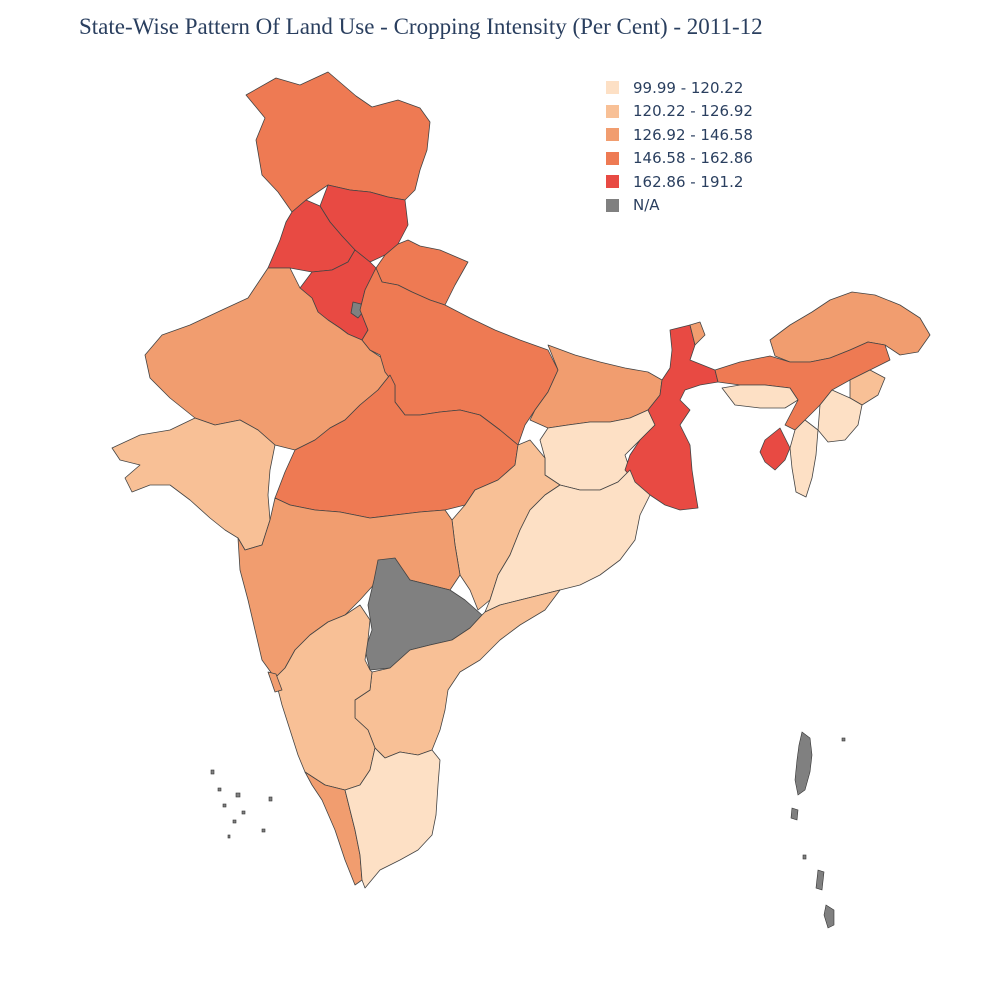 This screenshot has width=1000, height=1000. Describe the element at coordinates (688, 181) in the screenshot. I see `legend-label: 162.86 - 191.2` at that location.